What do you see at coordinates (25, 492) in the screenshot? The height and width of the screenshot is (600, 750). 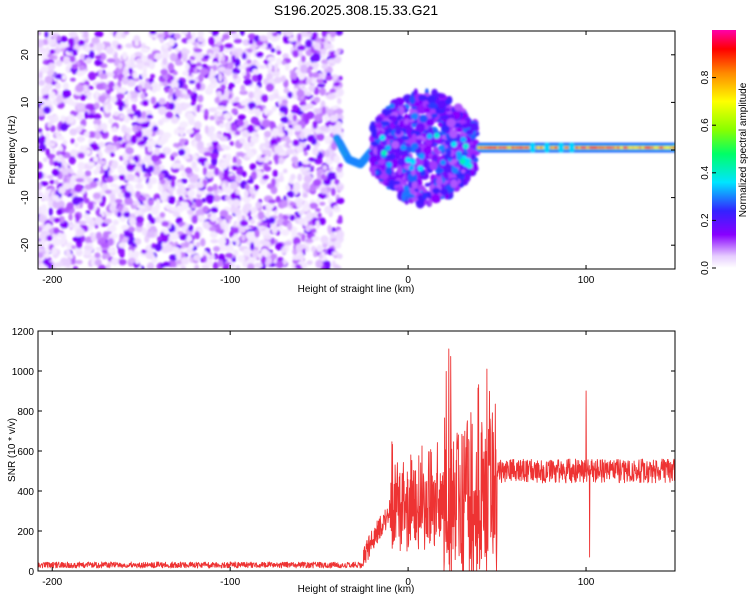 I see `y-tick-label: 400` at bounding box center [25, 492].